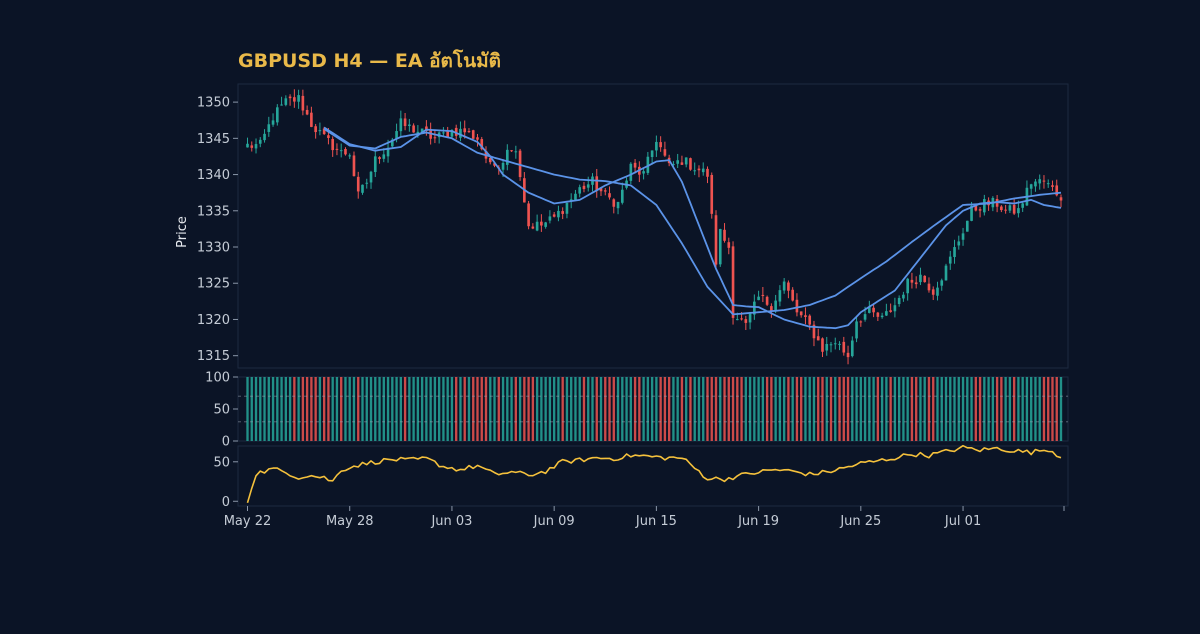  I want to click on x-tick-label: Jun 25, so click(860, 521).